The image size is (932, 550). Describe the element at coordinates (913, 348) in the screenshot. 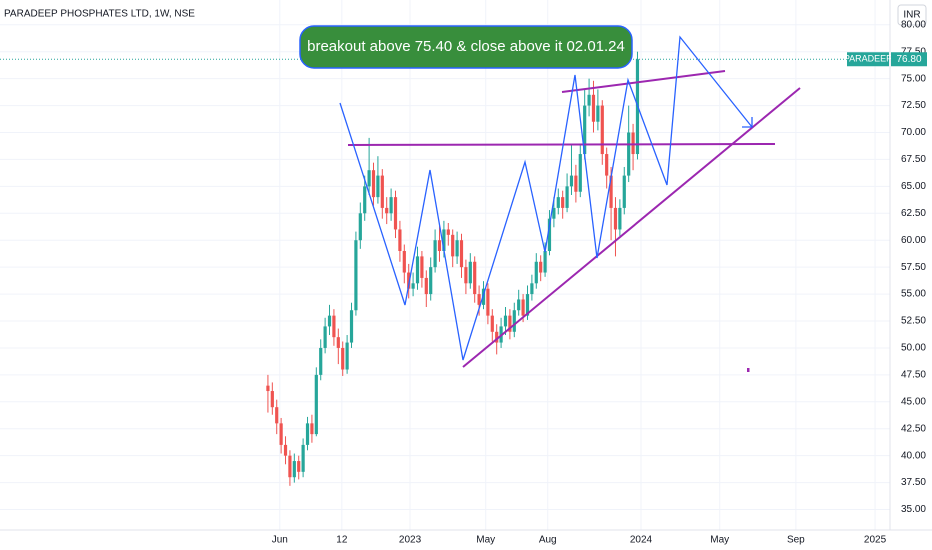

I see `y-tick-label: 50.00` at that location.